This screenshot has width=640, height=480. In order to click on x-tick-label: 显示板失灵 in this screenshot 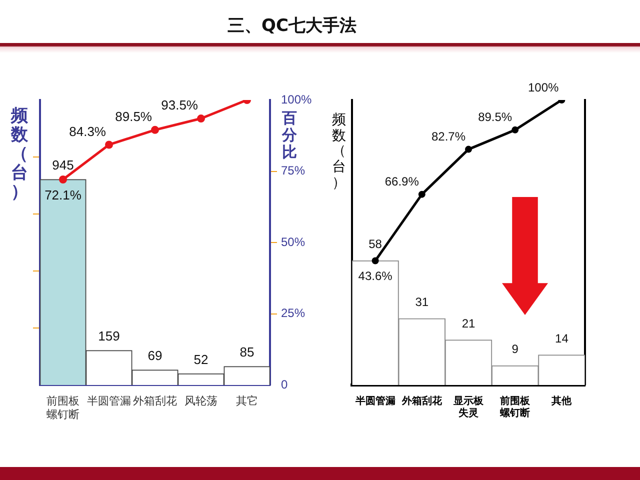, I will do `click(468, 406)`.